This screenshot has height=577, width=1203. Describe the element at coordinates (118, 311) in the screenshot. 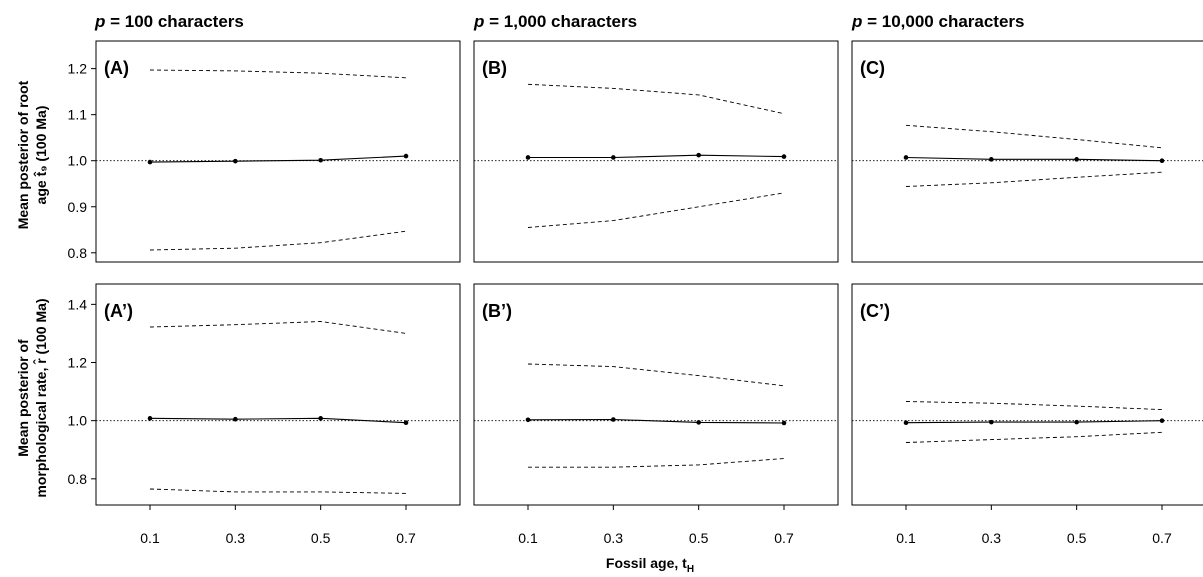

I see `panel-label: (A’)` at that location.